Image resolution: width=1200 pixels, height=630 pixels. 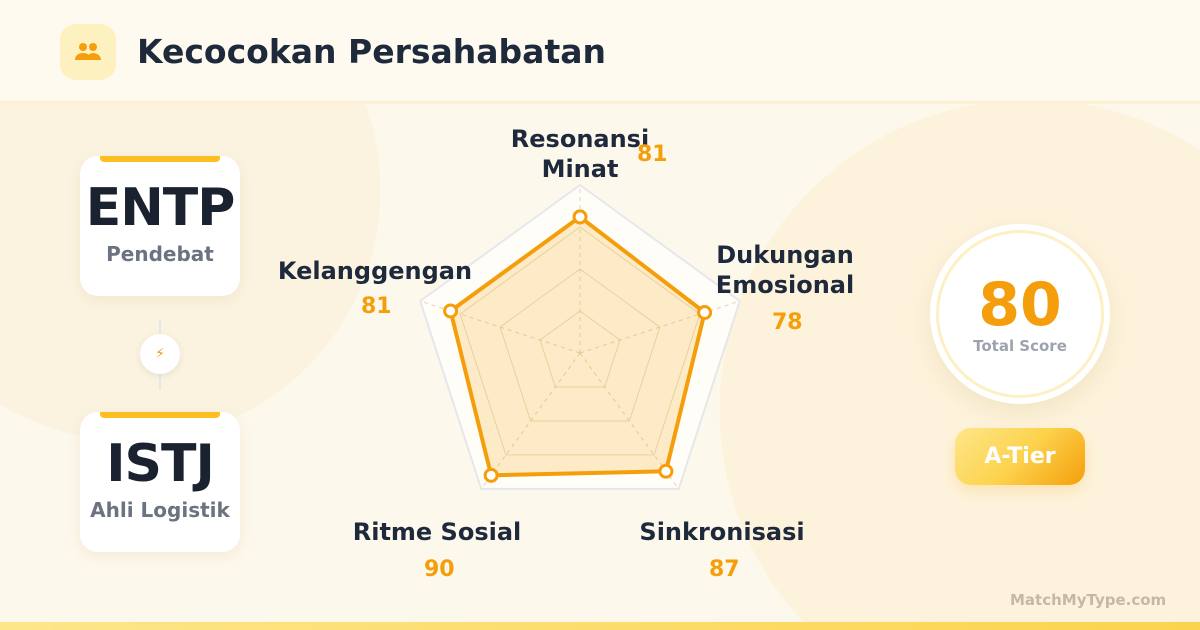 I want to click on tier-badge: A-Tier, so click(x=1020, y=456).